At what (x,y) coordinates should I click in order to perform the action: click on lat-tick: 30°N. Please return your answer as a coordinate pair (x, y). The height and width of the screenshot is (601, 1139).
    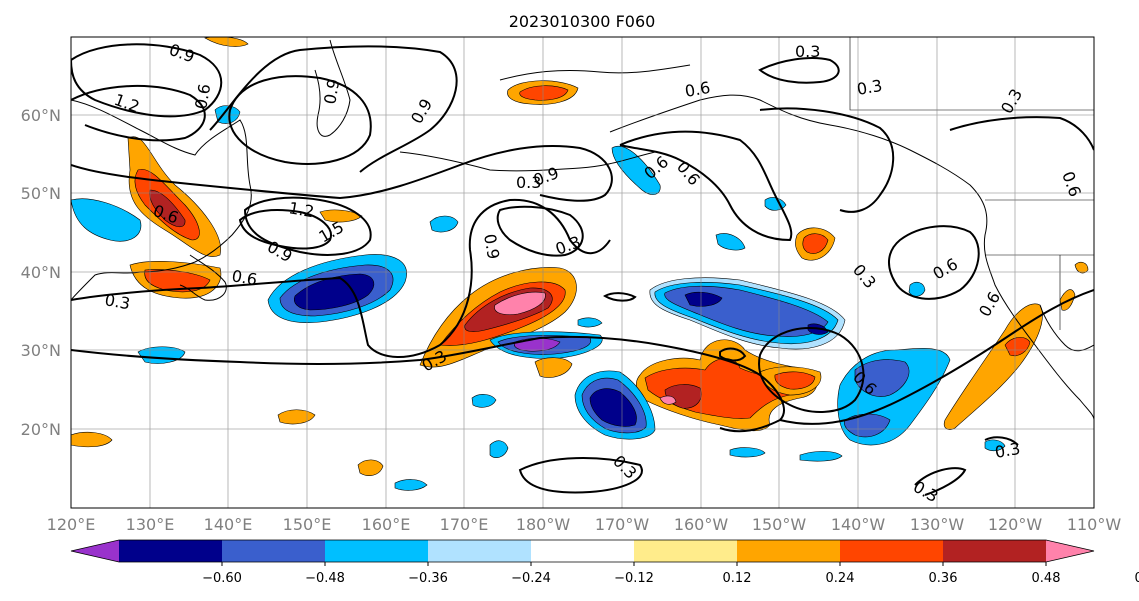
    Looking at the image, I should click on (41, 350).